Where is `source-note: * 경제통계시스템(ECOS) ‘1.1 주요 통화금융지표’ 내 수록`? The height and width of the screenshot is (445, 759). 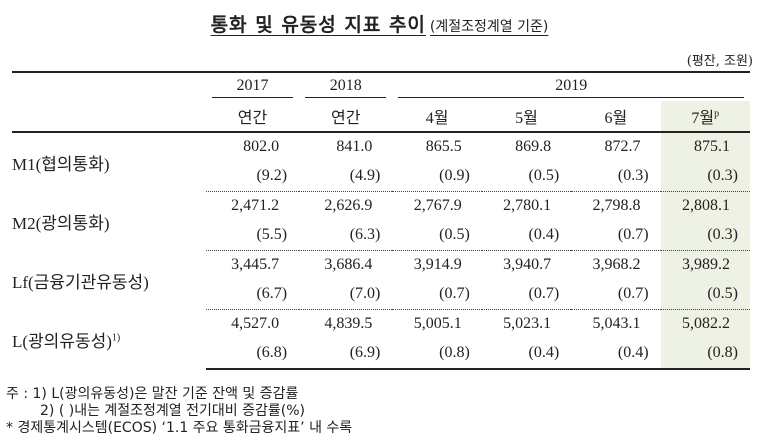
source-note: * 경제통계시스템(ECOS) ‘1.1 주요 통화금융지표’ 내 수록 is located at coordinates (179, 428).